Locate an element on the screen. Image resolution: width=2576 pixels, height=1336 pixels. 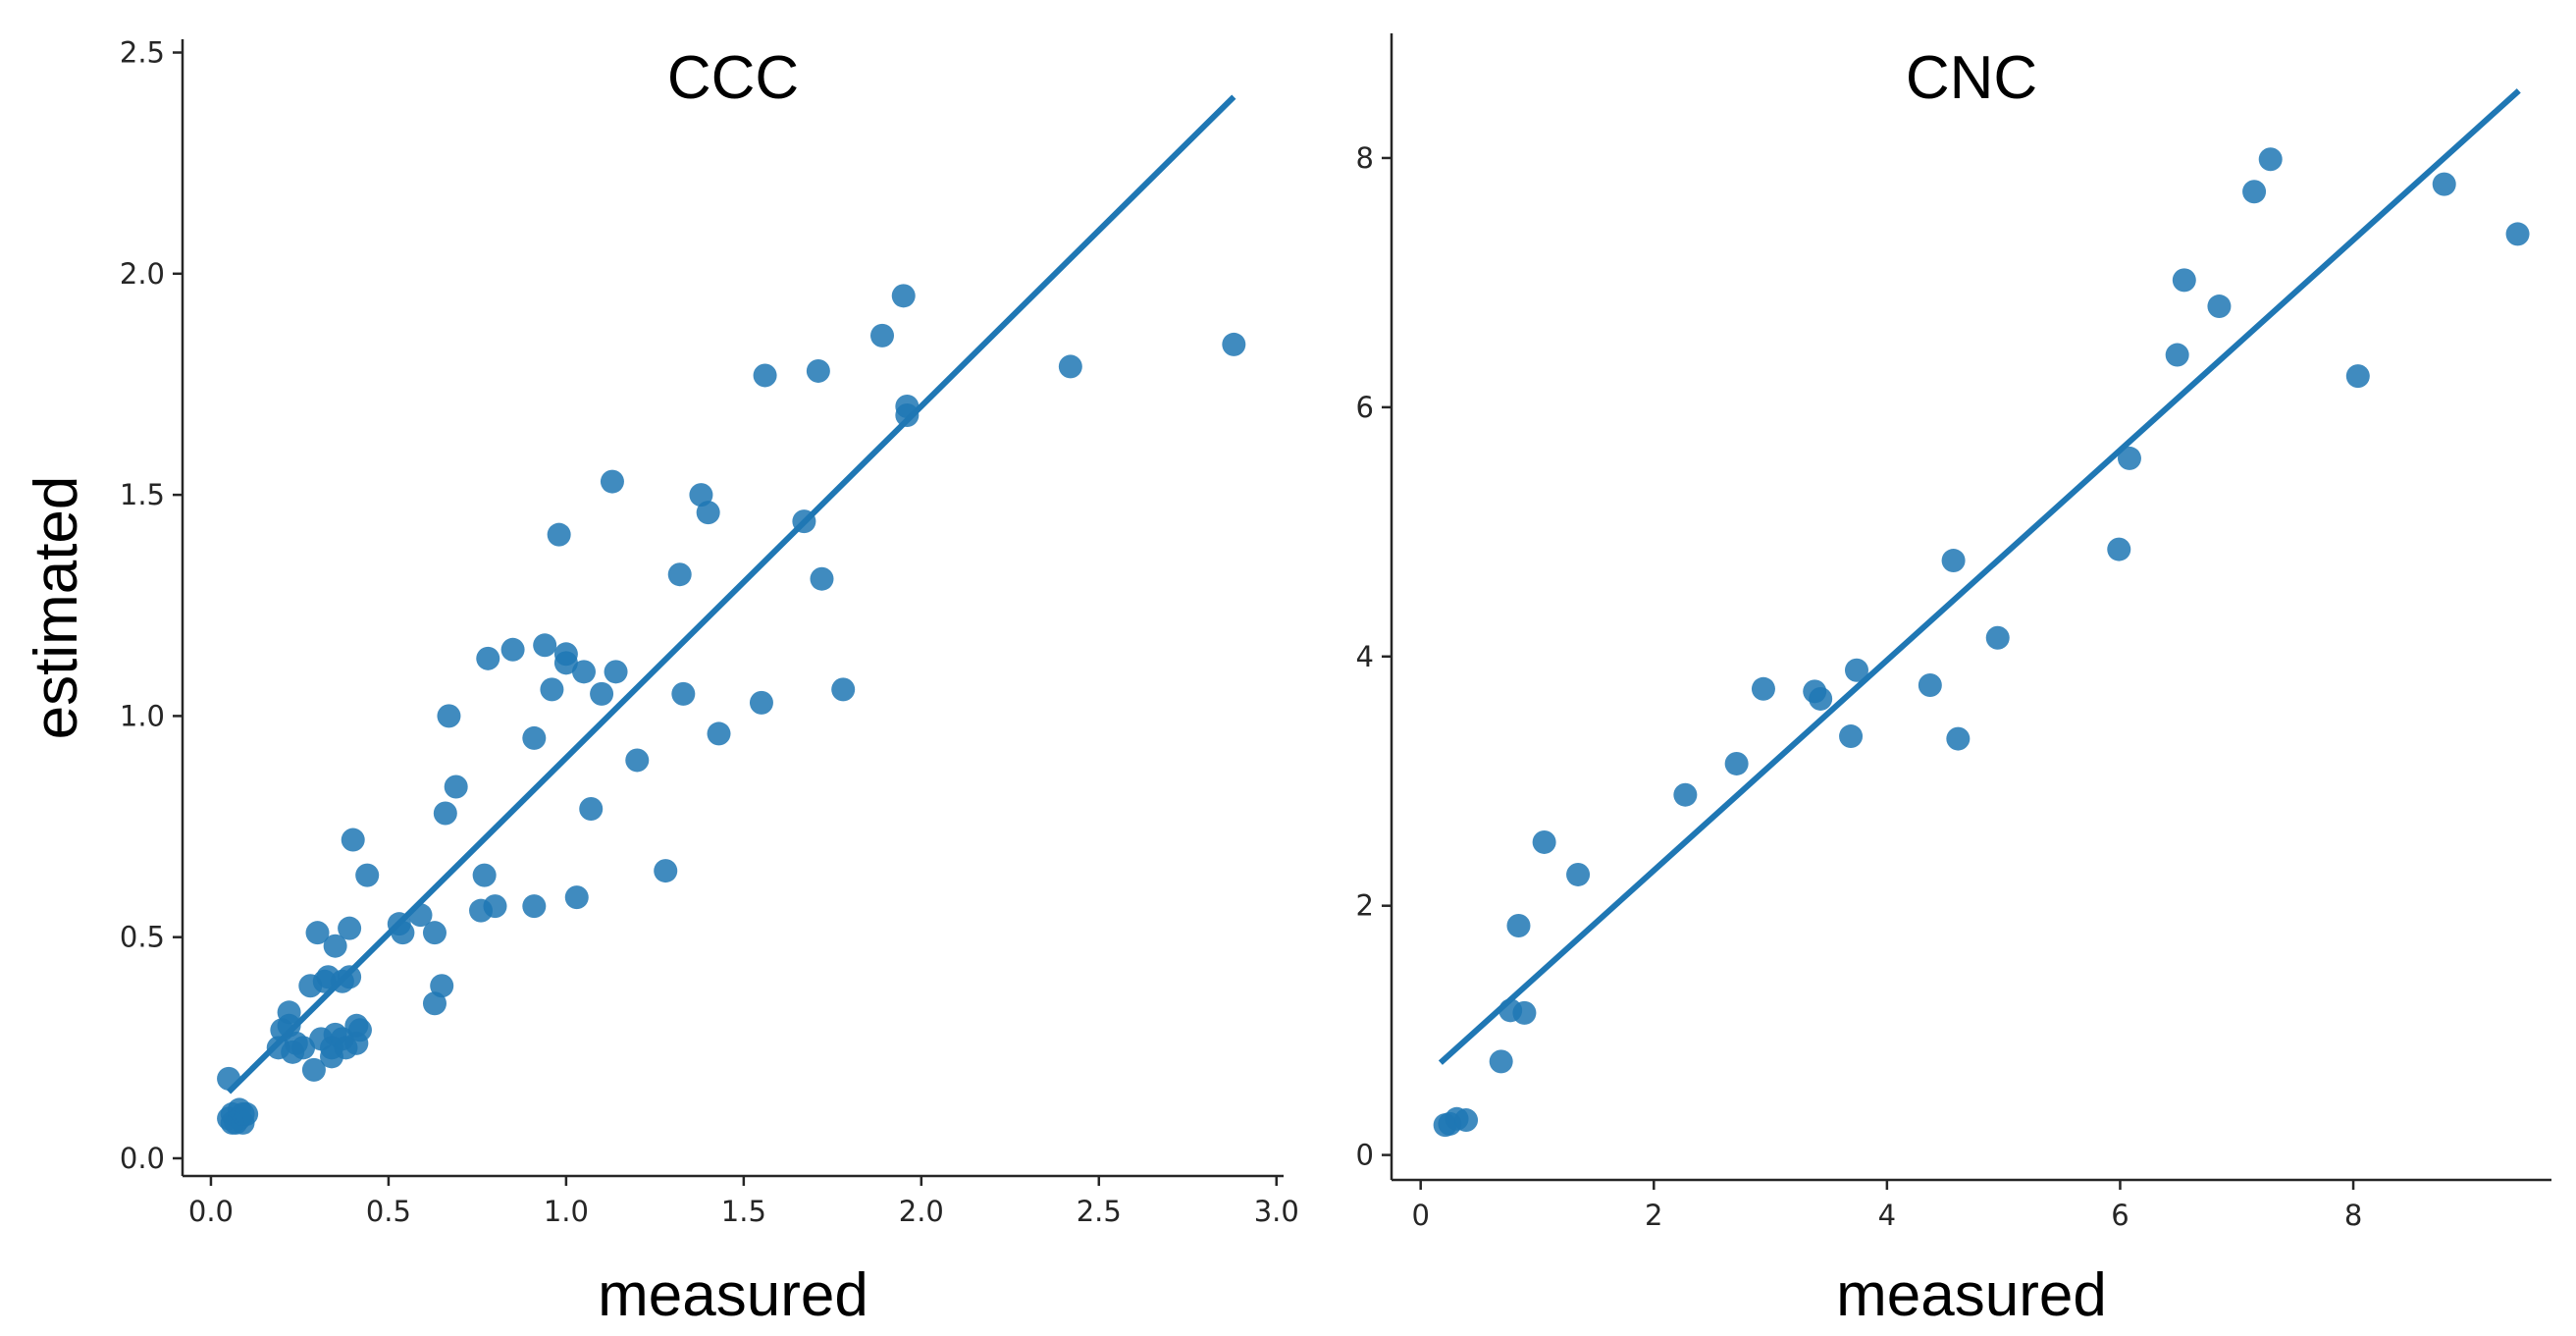
ccc-y-tick-label: 0.5 is located at coordinates (142, 937).